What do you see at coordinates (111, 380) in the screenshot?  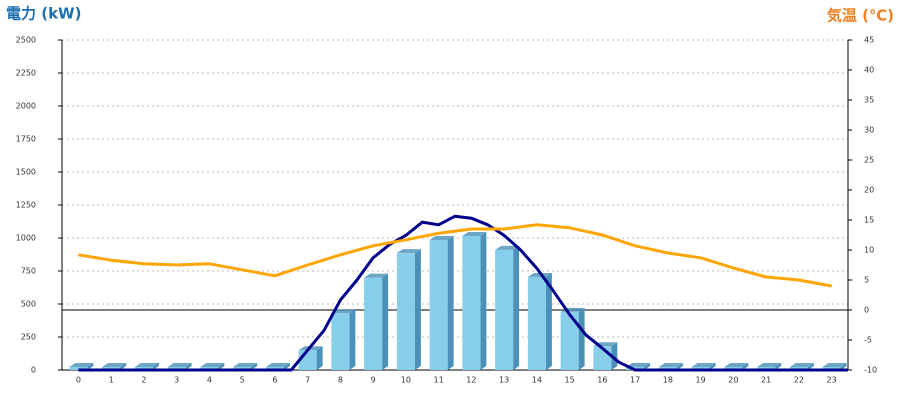 I see `x-tick-label: 1` at bounding box center [111, 380].